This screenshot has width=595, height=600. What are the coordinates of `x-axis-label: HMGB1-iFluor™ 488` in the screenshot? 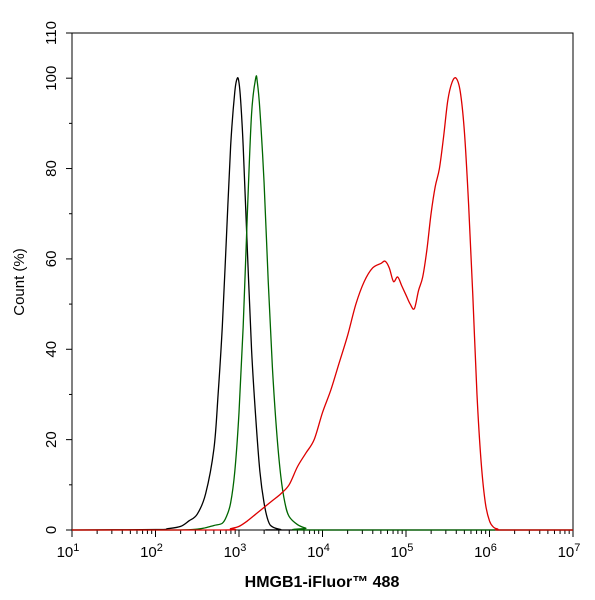 It's located at (322, 582).